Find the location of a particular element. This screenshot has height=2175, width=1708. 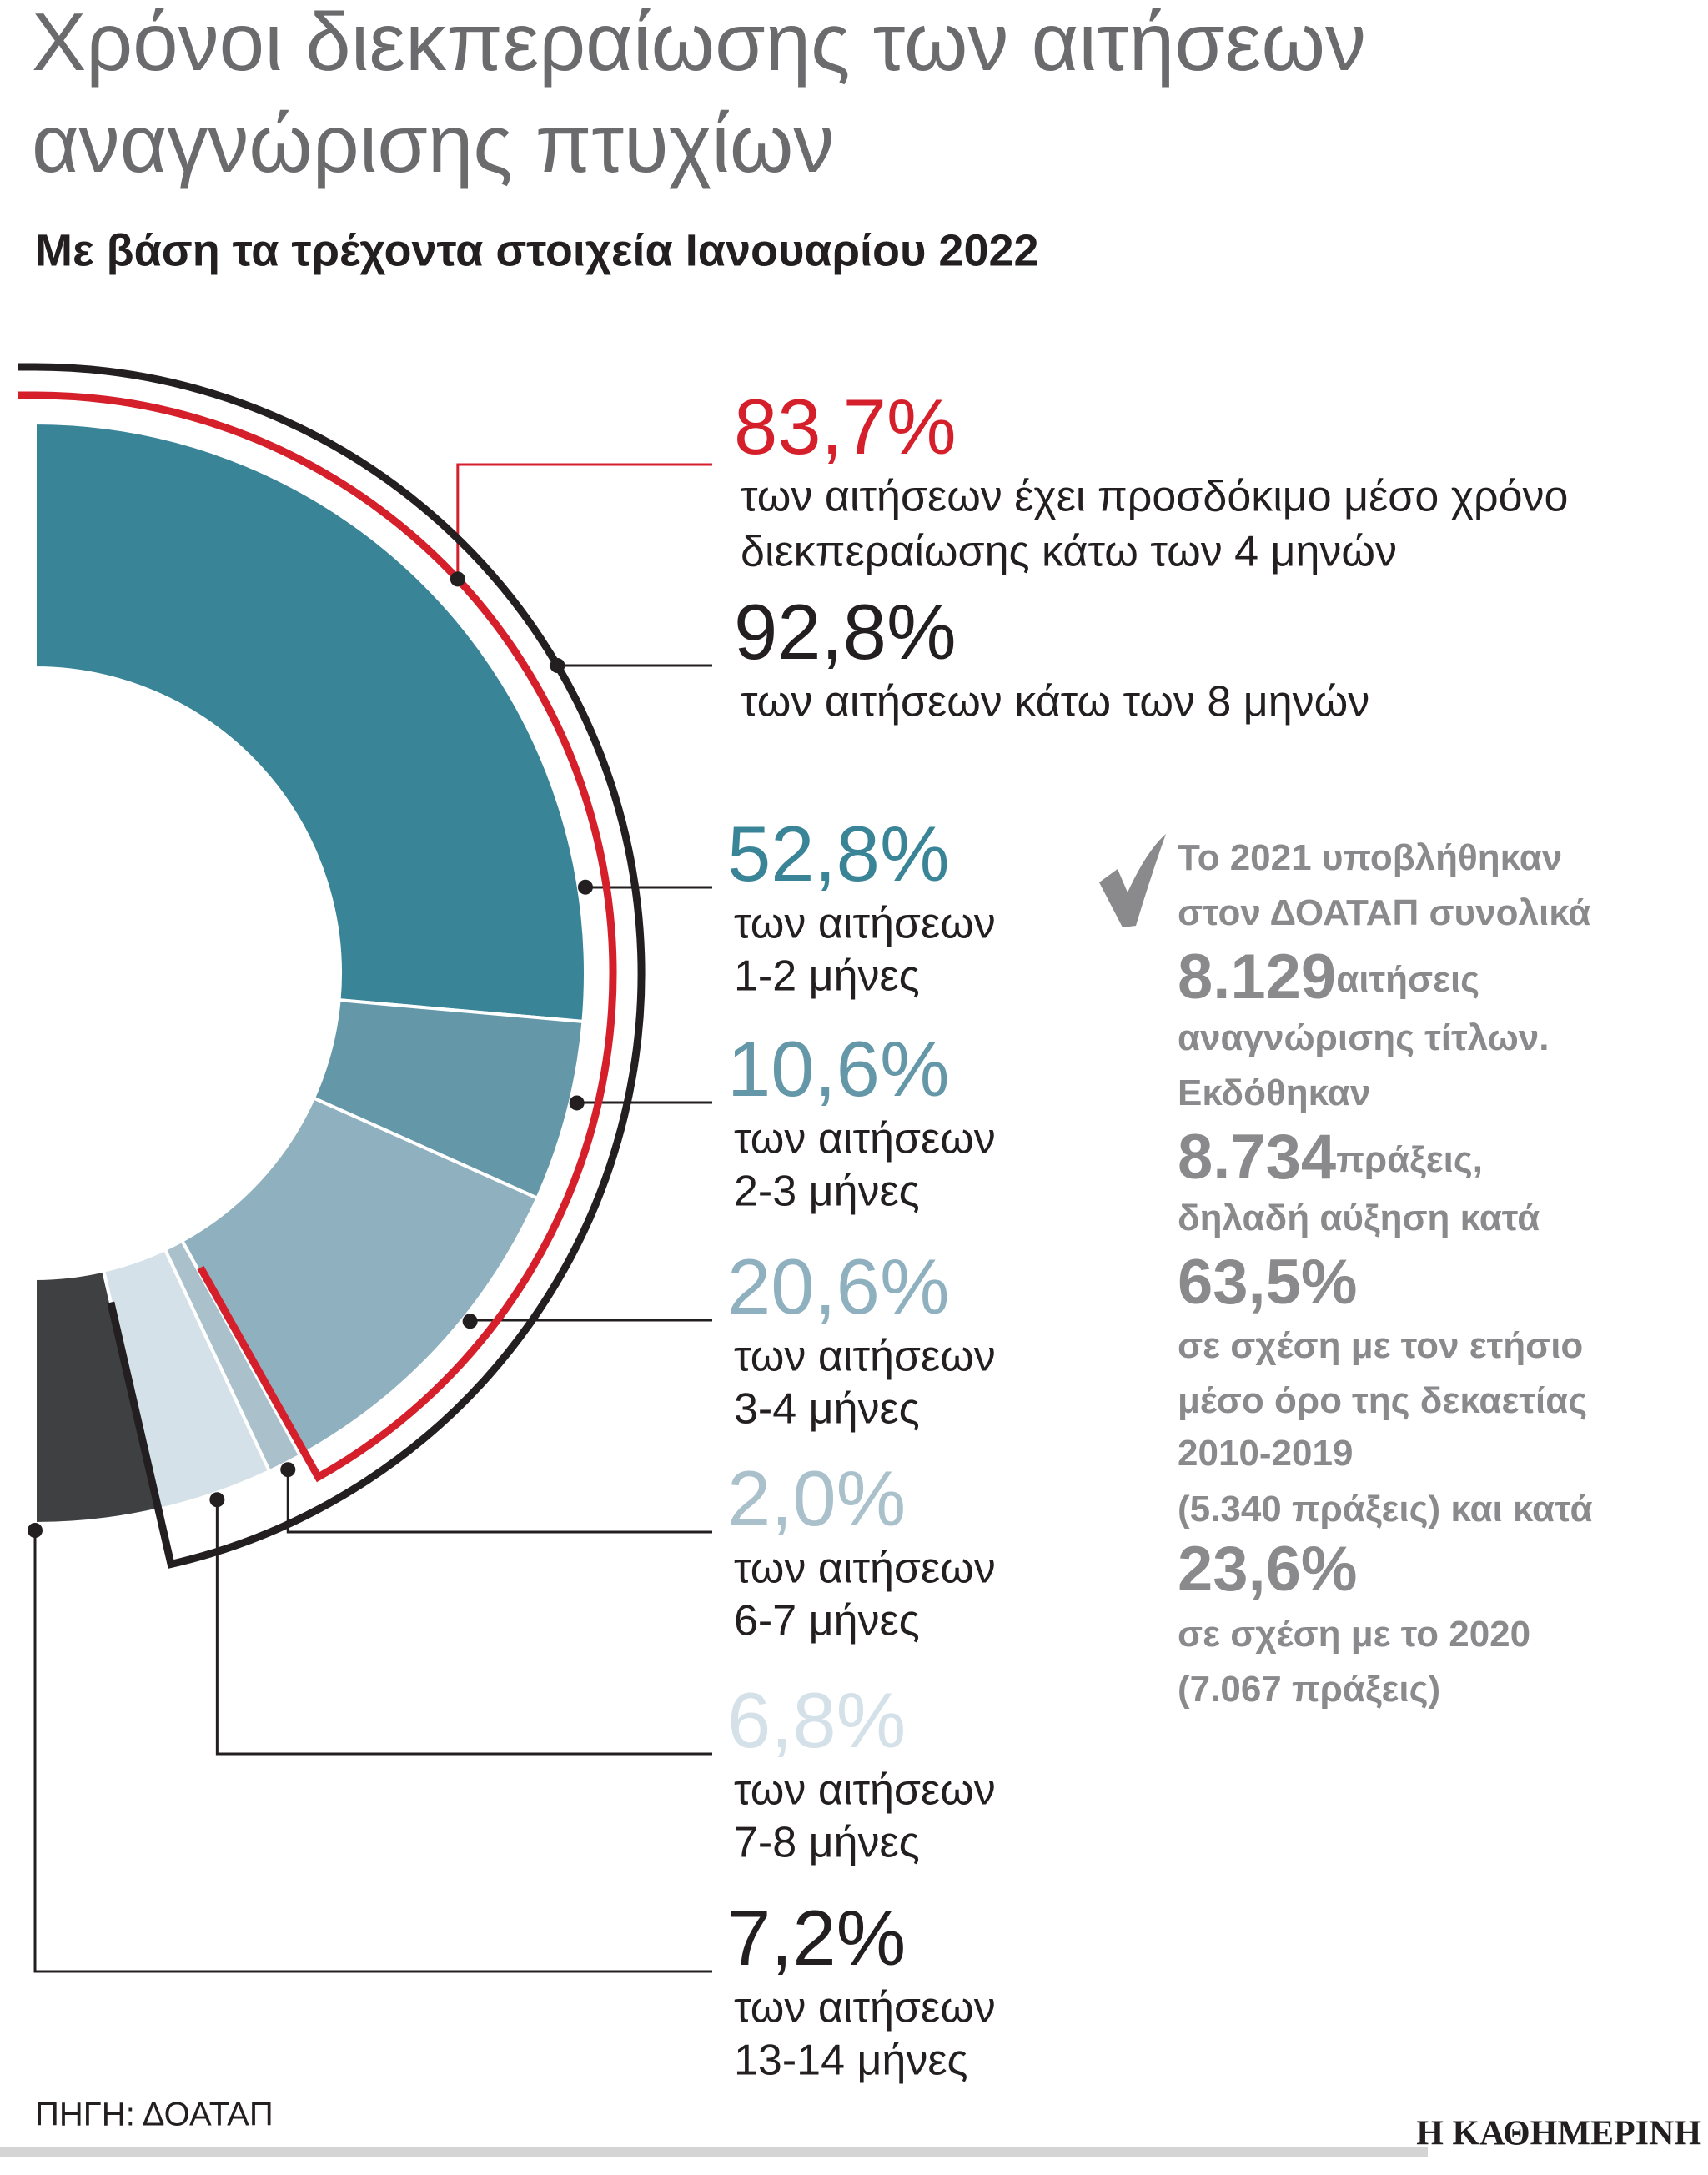

note-line: δηλαδή αύξηση κατά is located at coordinates (1359, 1218).